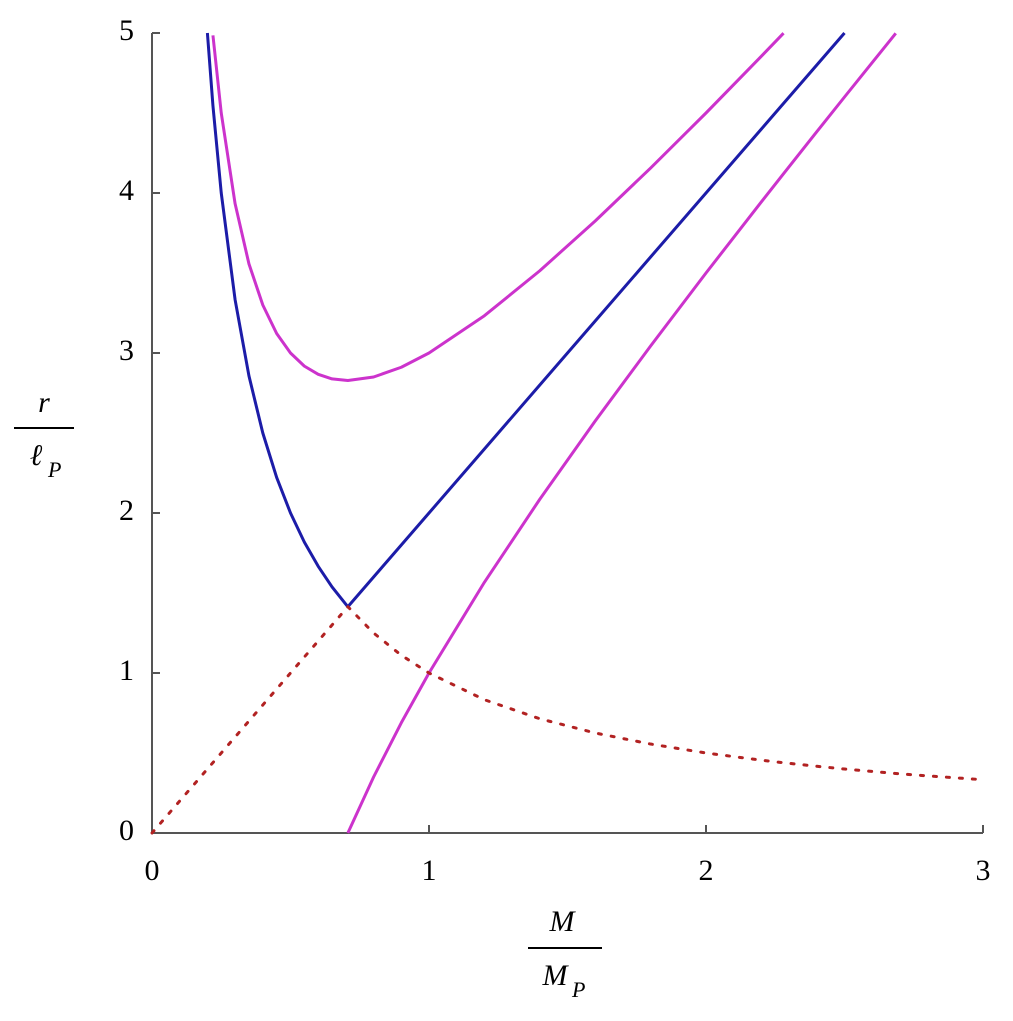  I want to click on y-tick-label: 3, so click(126, 350).